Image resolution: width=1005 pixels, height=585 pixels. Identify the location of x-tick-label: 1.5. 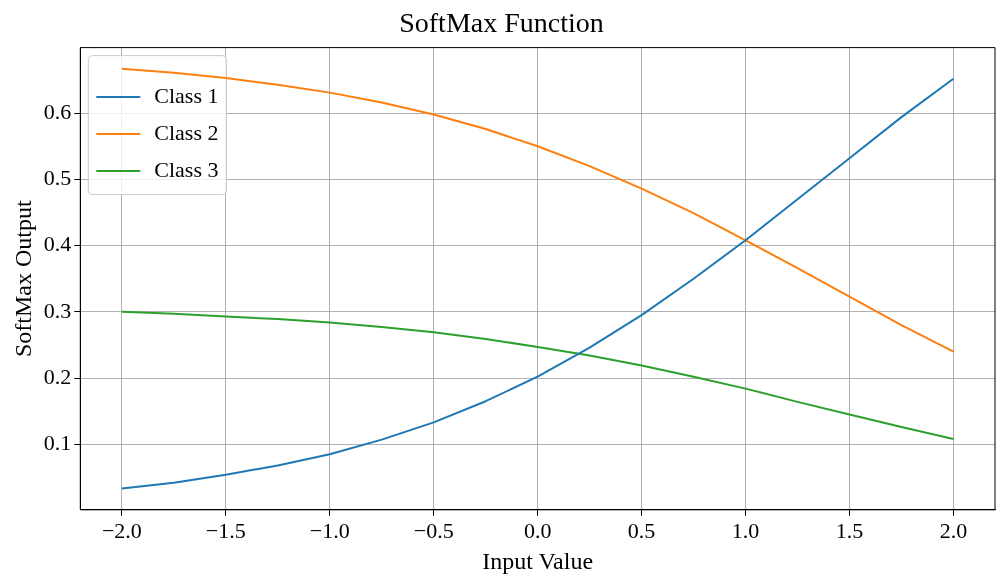
(849, 530).